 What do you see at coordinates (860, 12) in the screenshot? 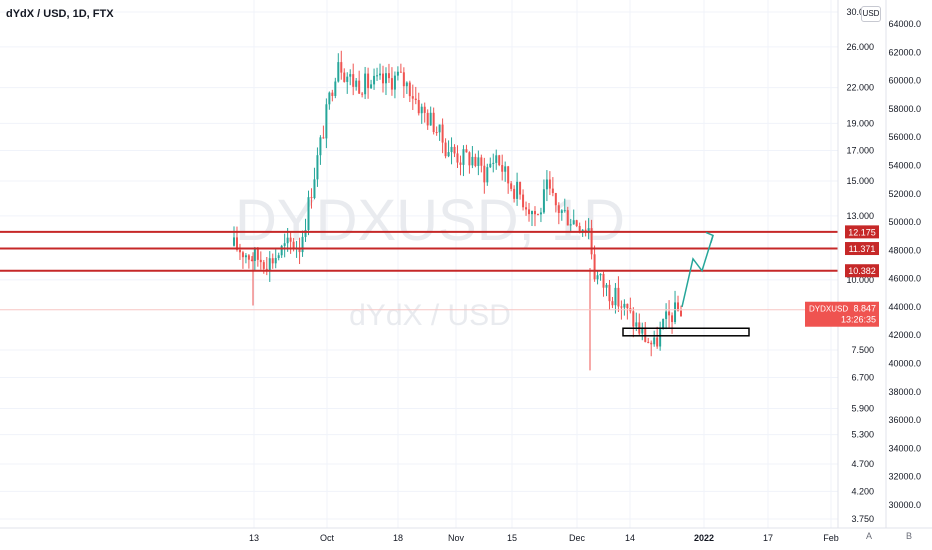
I see `inner-tick-label: 30.000` at bounding box center [860, 12].